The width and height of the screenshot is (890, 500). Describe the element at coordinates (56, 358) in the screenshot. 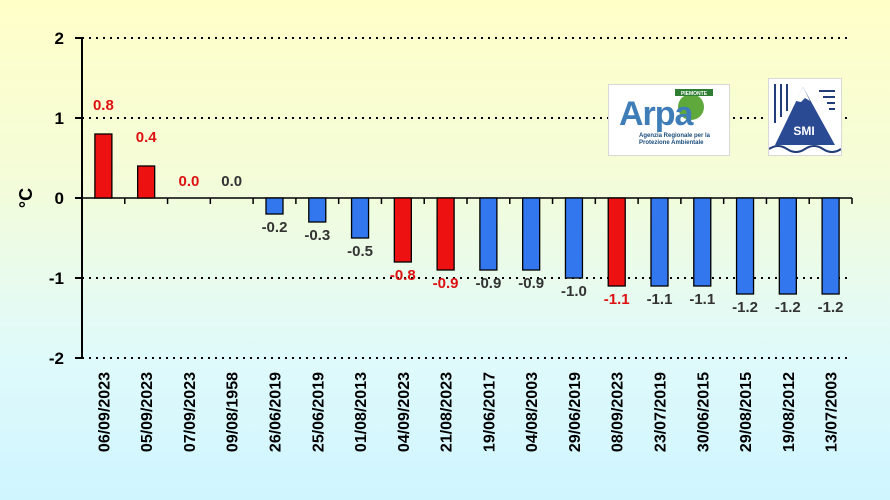

I see `y-tick-label: -2` at that location.